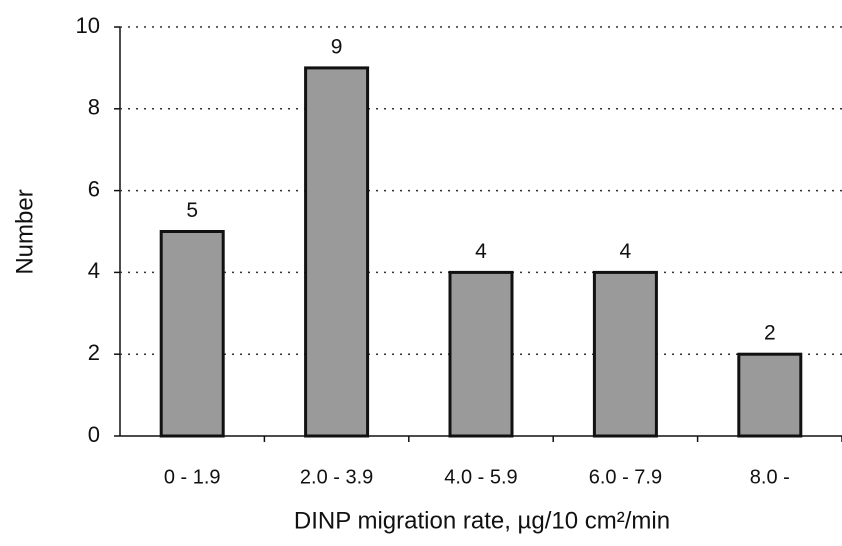  Describe the element at coordinates (24, 231) in the screenshot. I see `y-axis-title: Number` at that location.